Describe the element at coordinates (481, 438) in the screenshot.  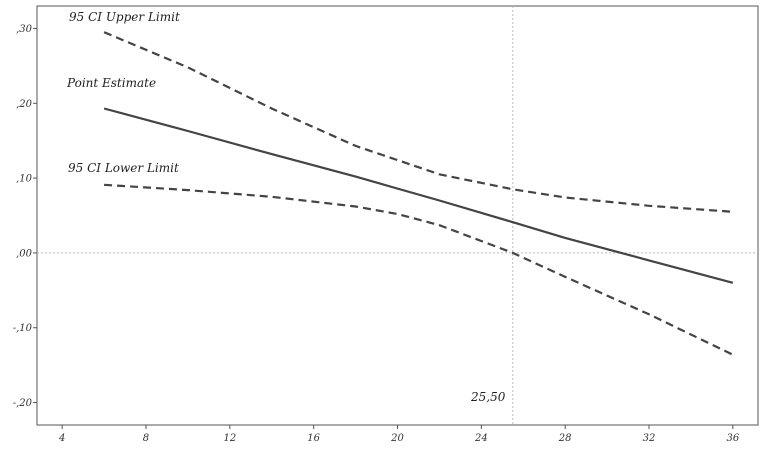
I see `x-tick-label: 24` at that location.